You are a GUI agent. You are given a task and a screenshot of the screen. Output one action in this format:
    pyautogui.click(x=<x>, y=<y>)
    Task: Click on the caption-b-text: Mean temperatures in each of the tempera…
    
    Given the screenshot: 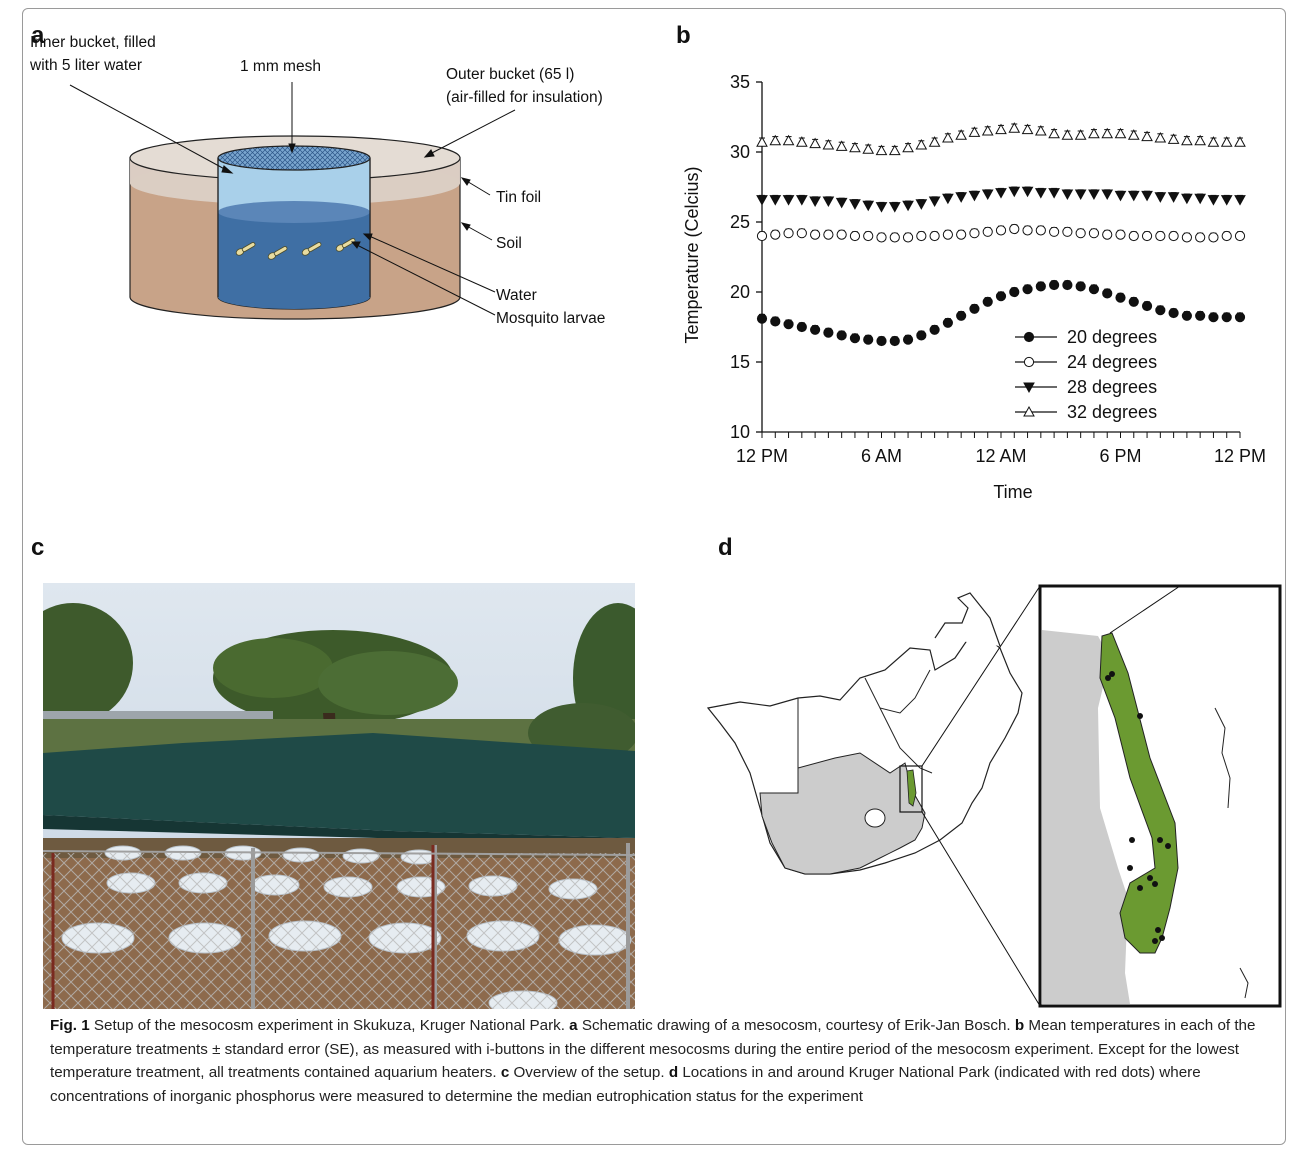 What is the action you would take?
    pyautogui.click(x=653, y=1049)
    